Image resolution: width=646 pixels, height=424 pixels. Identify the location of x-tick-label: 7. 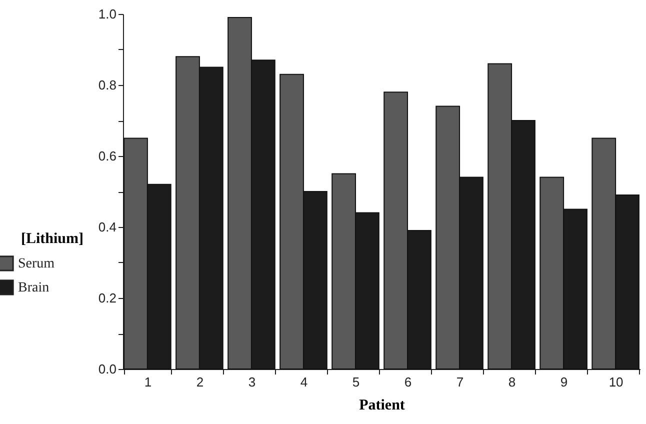
(460, 382).